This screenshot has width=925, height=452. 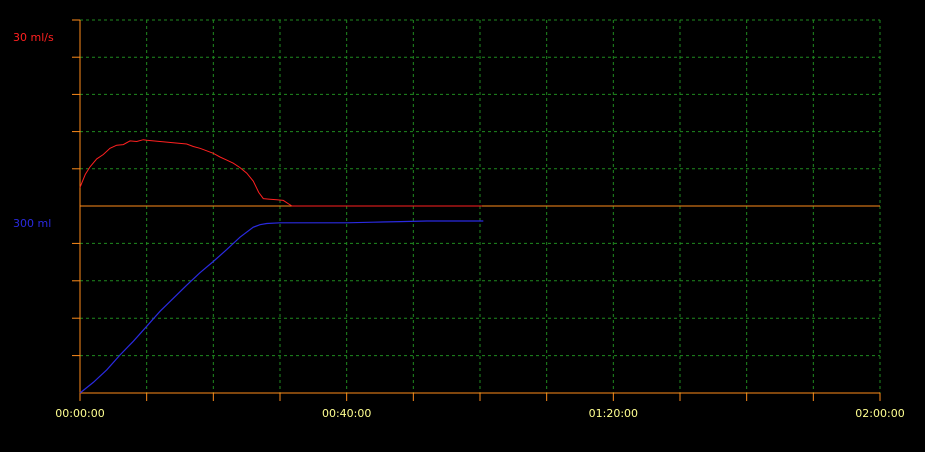 What do you see at coordinates (280, 173) in the screenshot?
I see `flow-rate-series-line` at bounding box center [280, 173].